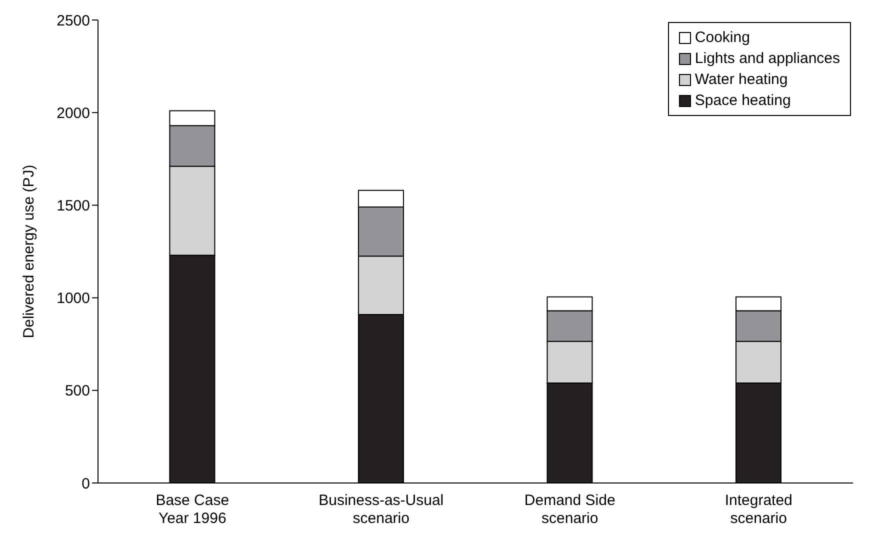 Image resolution: width=881 pixels, height=551 pixels. Describe the element at coordinates (29, 251) in the screenshot. I see `y-axis-title: Delivered energy use (PJ)` at that location.